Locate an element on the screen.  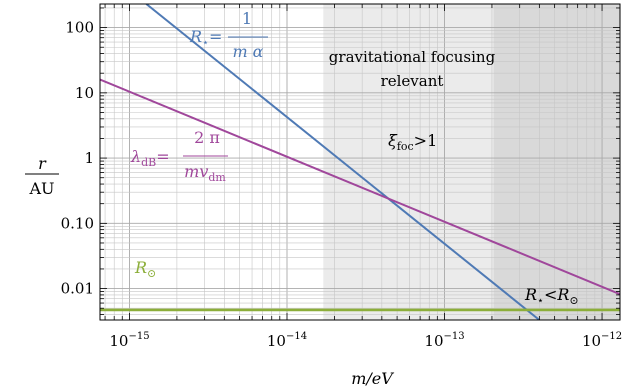
focusing-label-line2: relevant is located at coordinates (412, 81).